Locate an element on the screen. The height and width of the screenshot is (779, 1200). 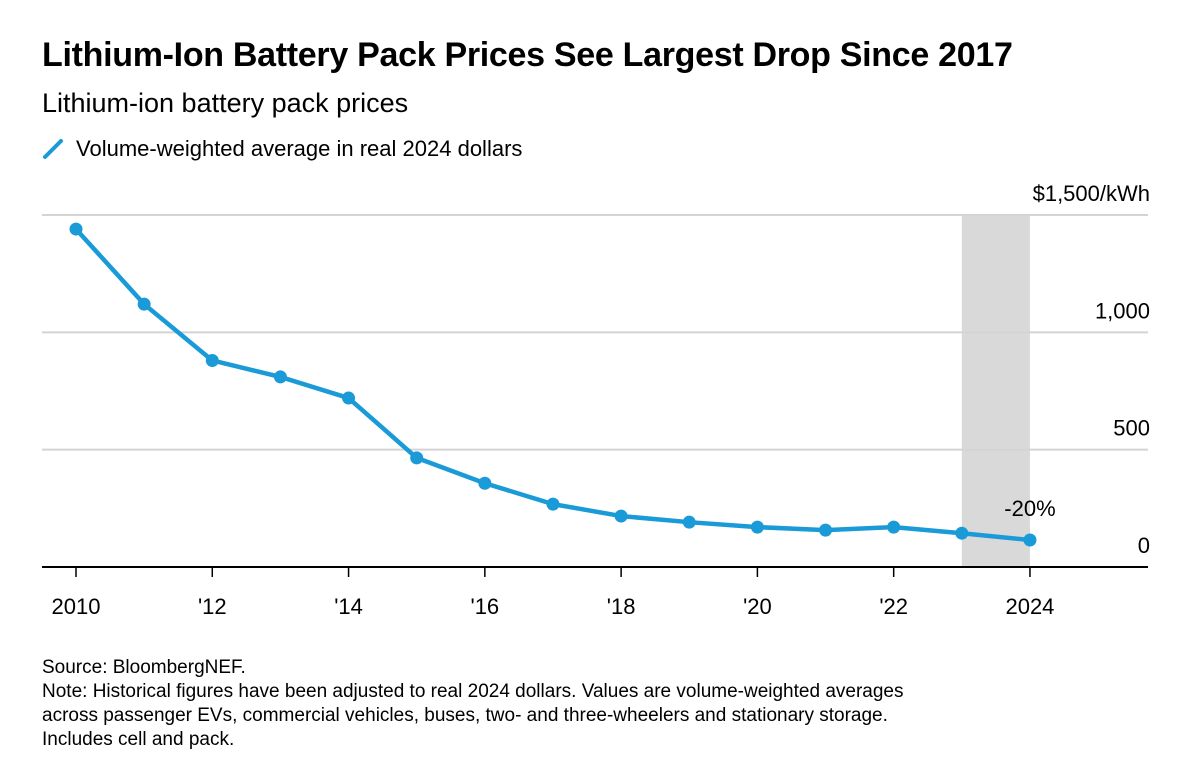
x-tick-label: 2024 is located at coordinates (1029, 606).